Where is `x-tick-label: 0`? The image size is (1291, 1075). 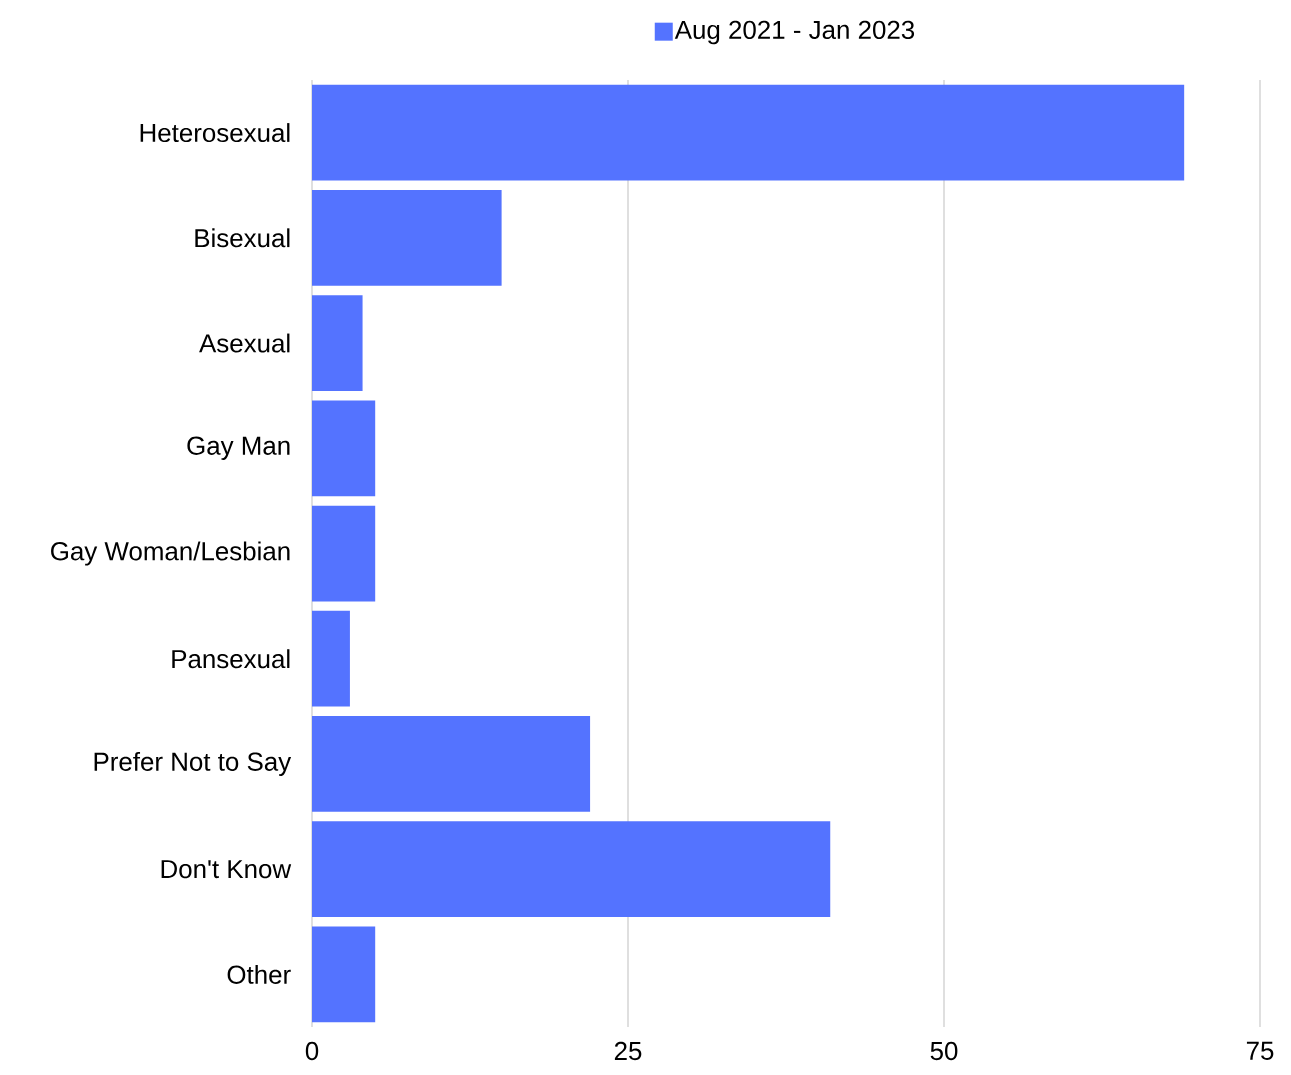 x-tick-label: 0 is located at coordinates (312, 1051).